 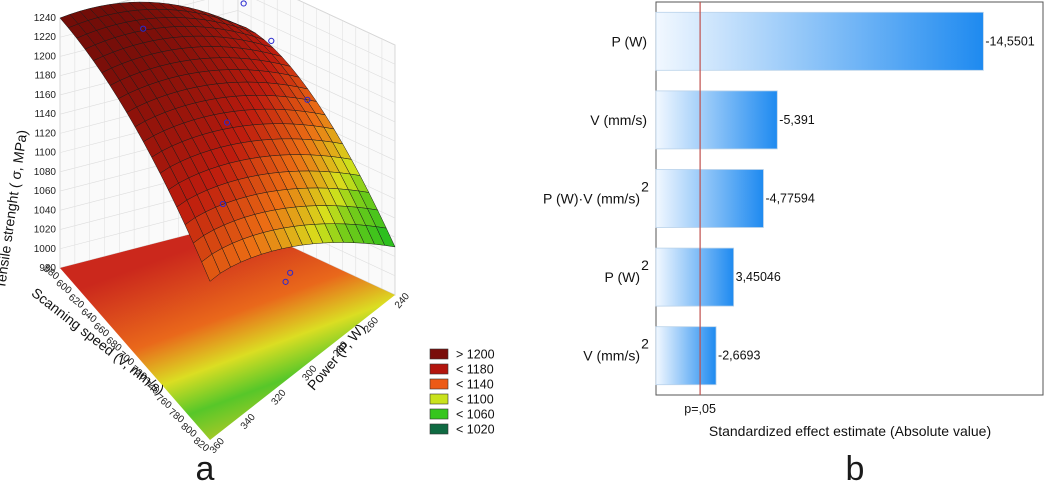 I want to click on z-tick-label: 1180, so click(x=45, y=76).